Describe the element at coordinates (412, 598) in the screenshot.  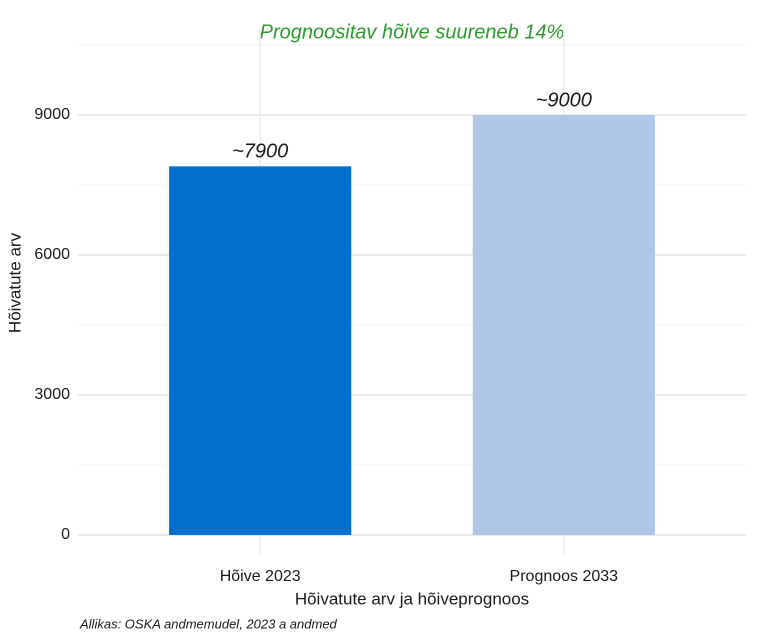
I see `x-axis-label: Hõivatute arv ja hõiveprognoos` at that location.